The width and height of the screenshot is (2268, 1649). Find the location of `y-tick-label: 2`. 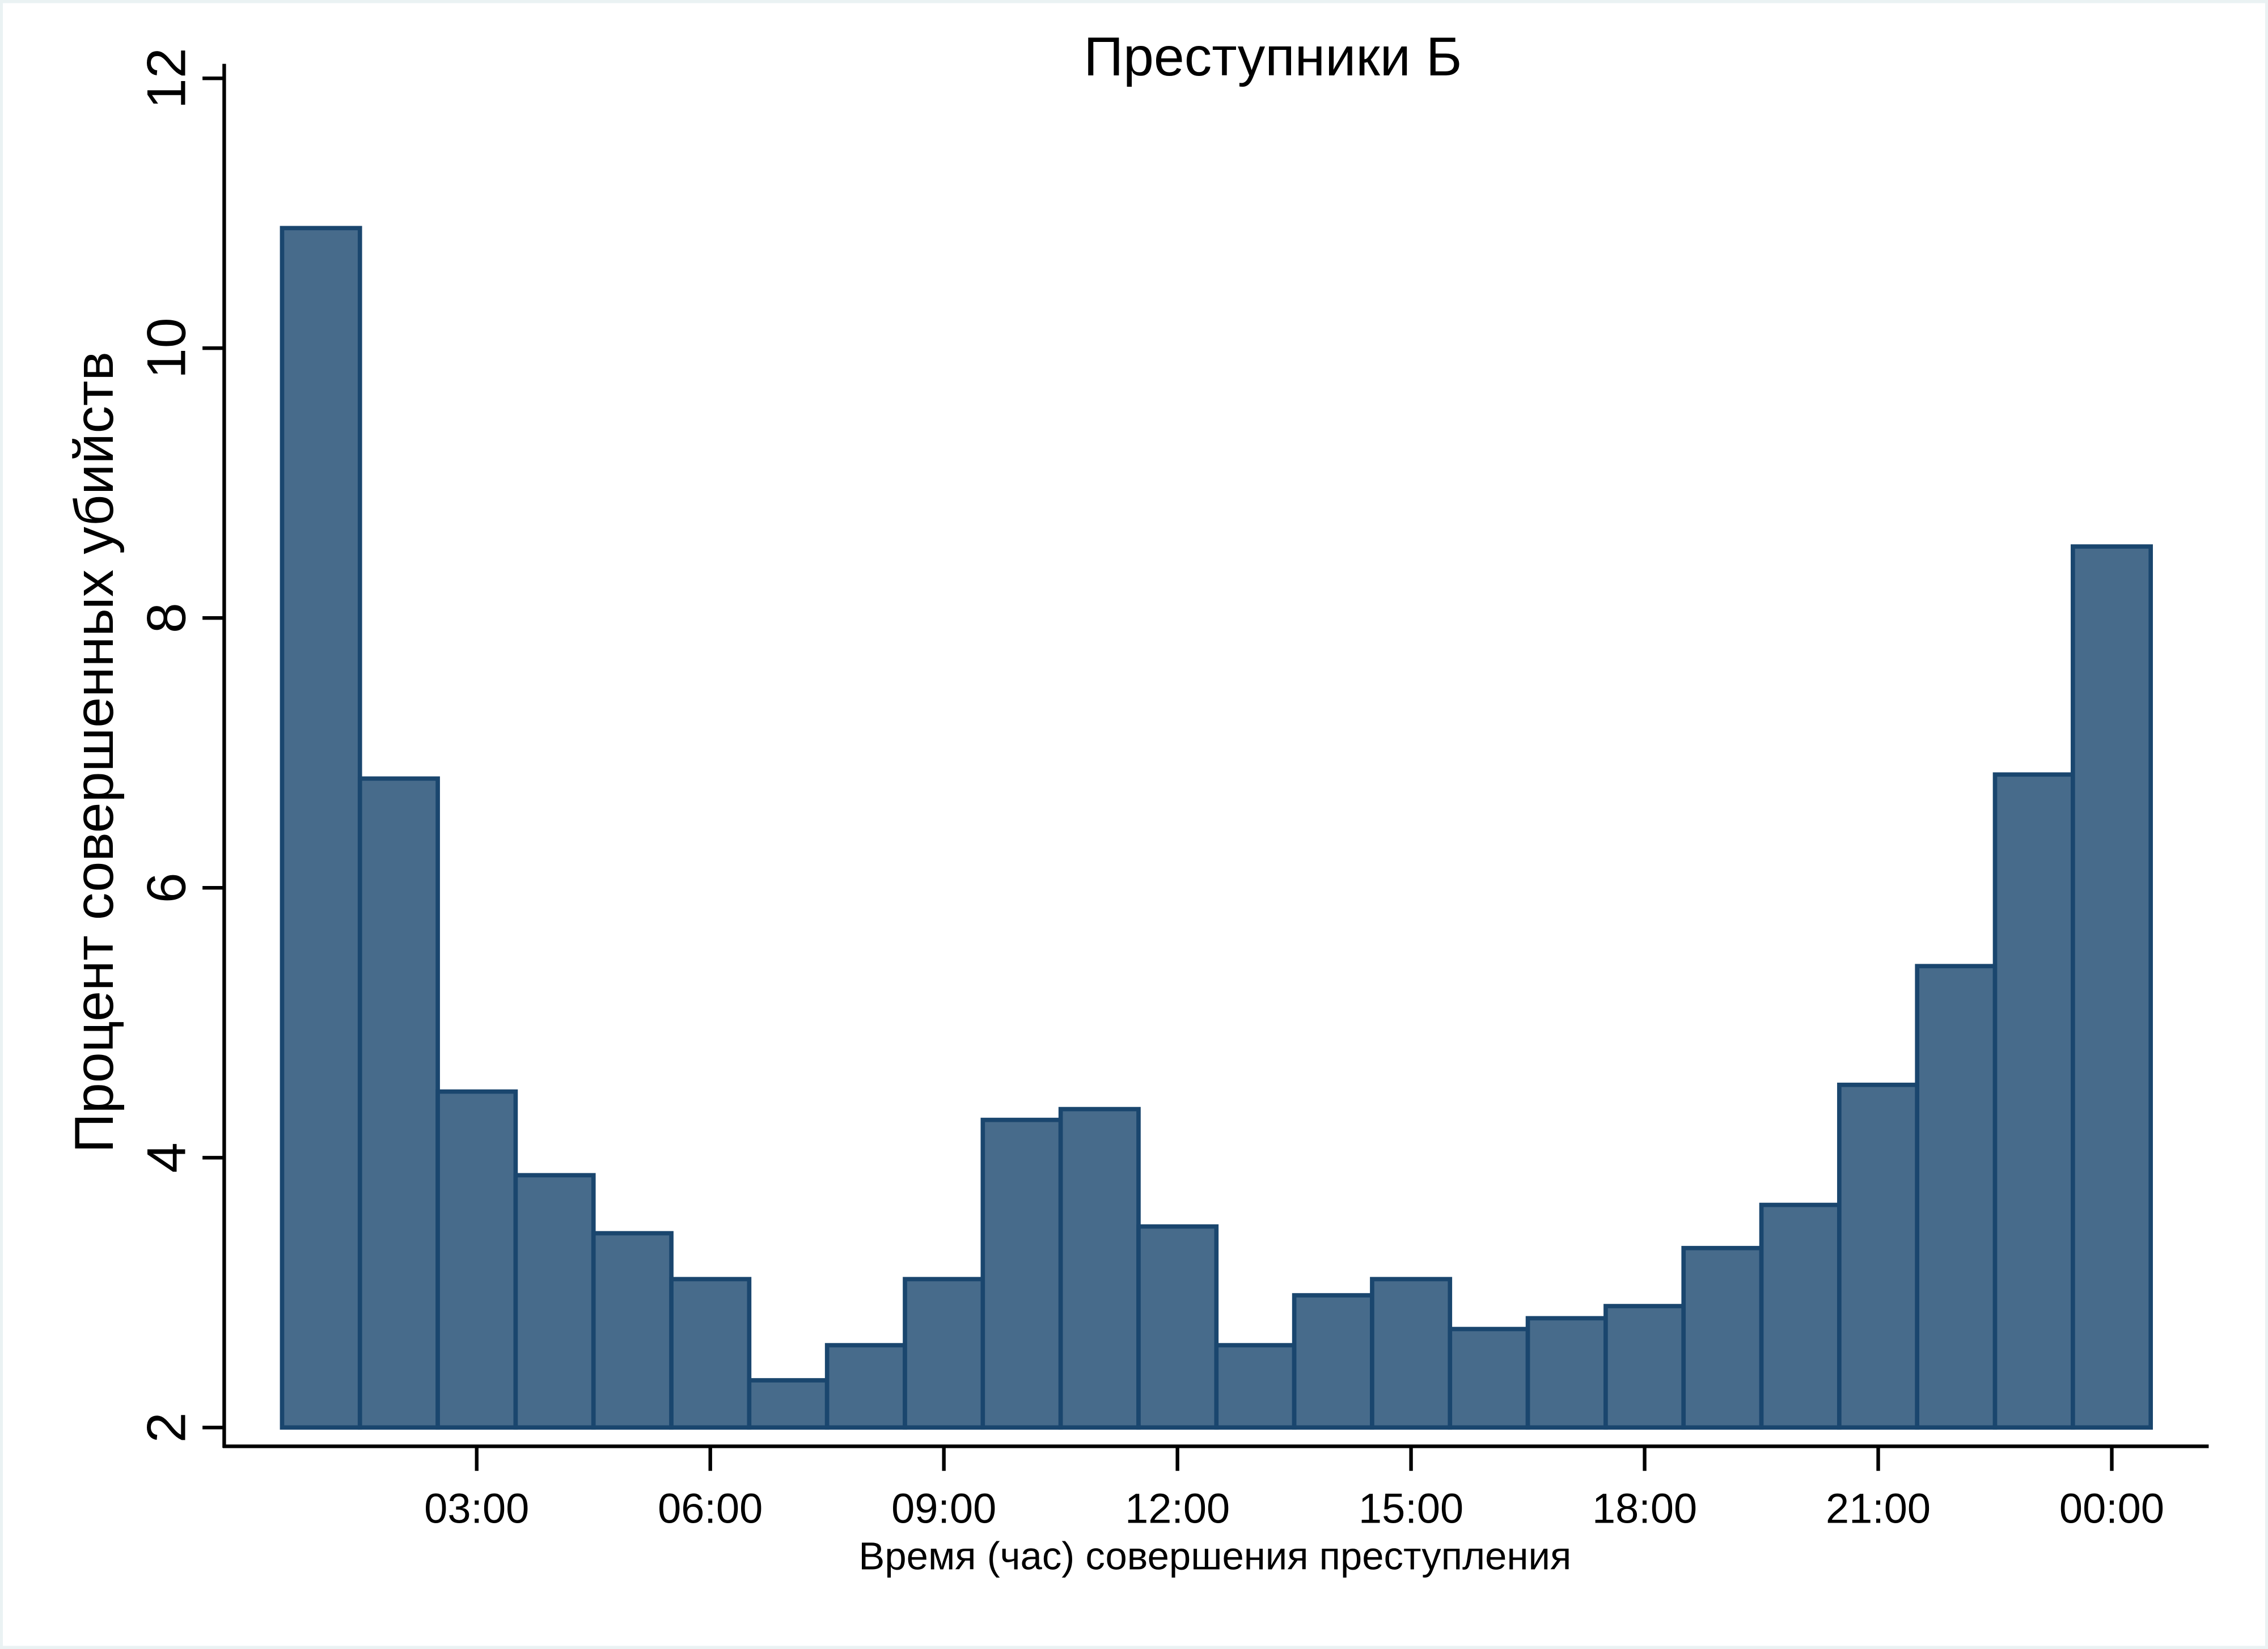

y-tick-label: 2 is located at coordinates (166, 1427).